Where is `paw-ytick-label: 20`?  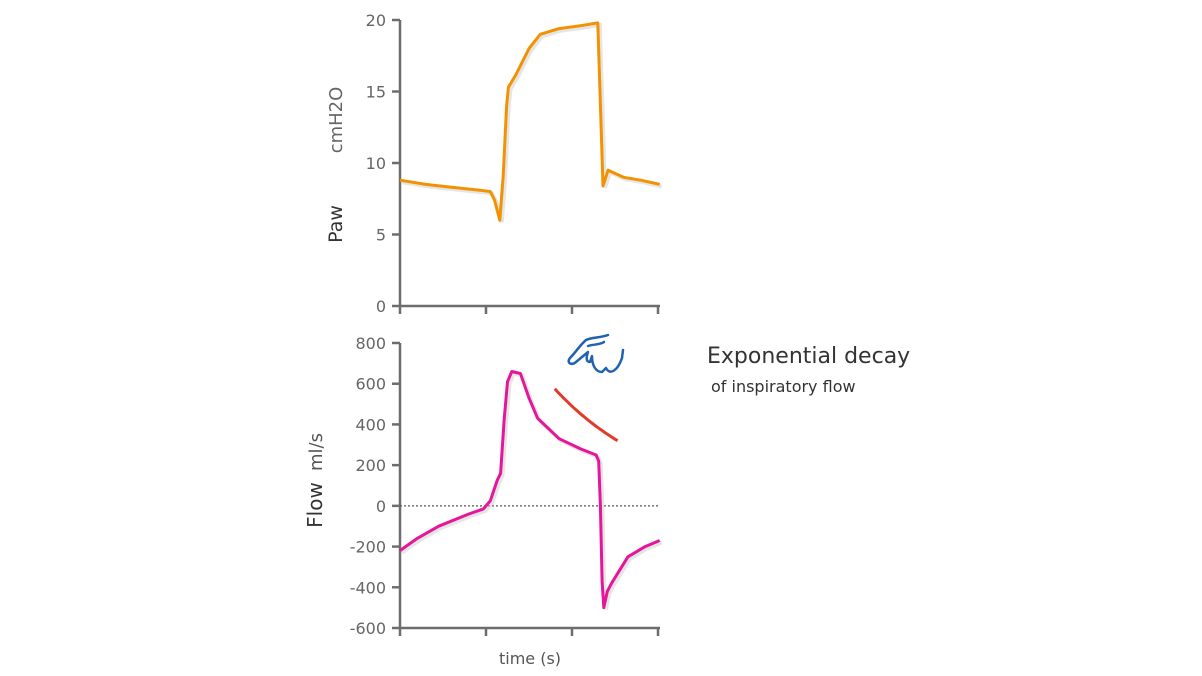 paw-ytick-label: 20 is located at coordinates (376, 20).